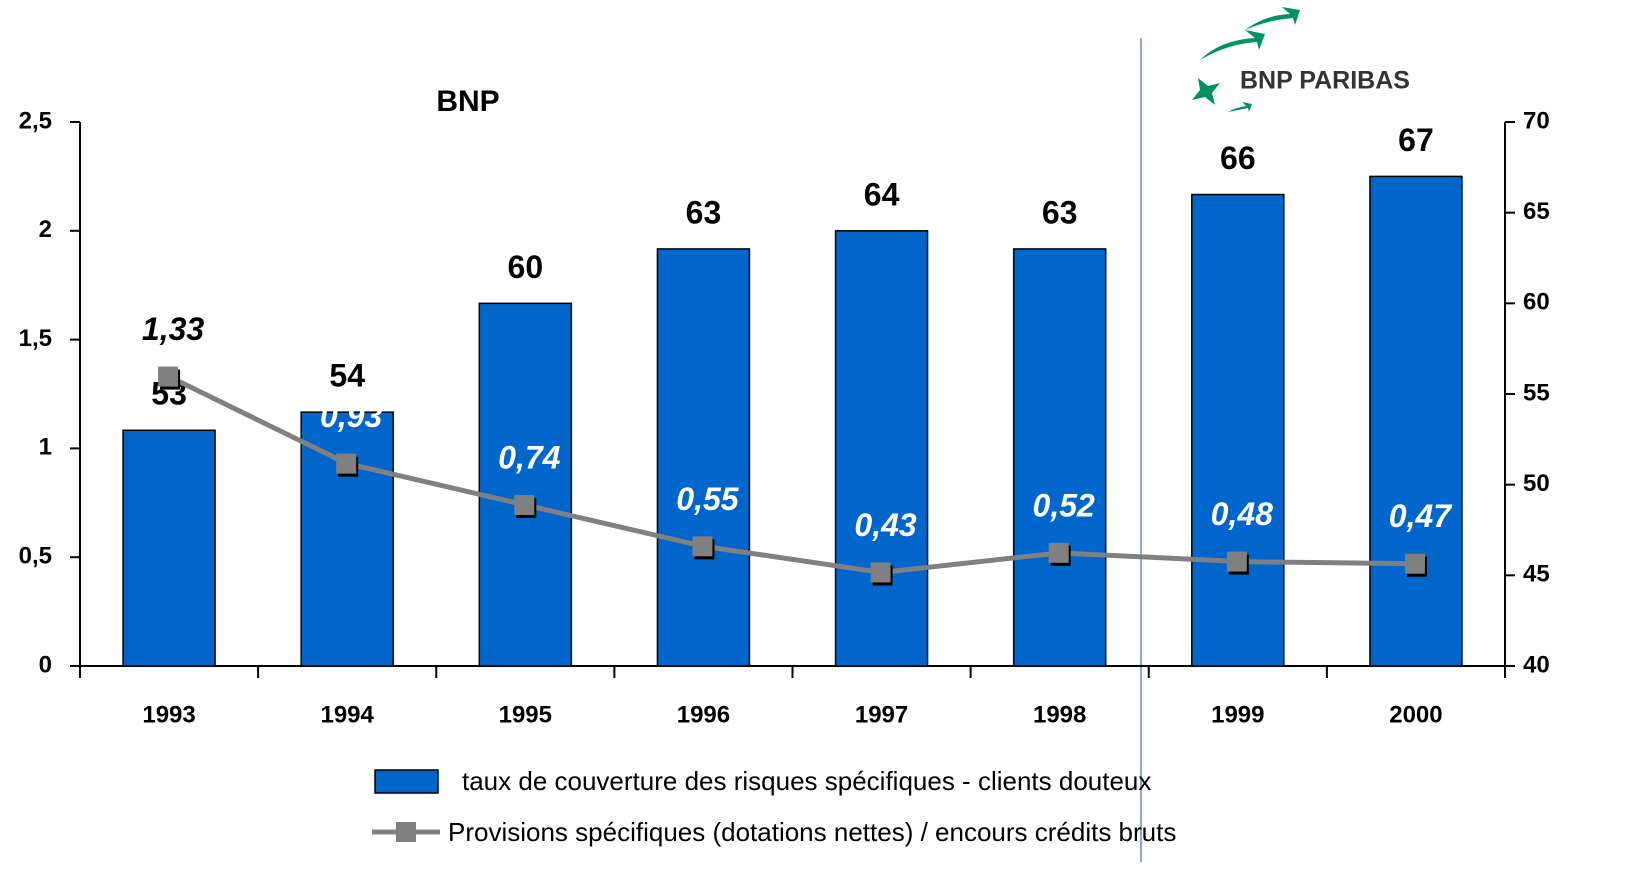 The width and height of the screenshot is (1637, 890). Describe the element at coordinates (529, 457) in the screenshot. I see `line-value-label: 0,74` at that location.